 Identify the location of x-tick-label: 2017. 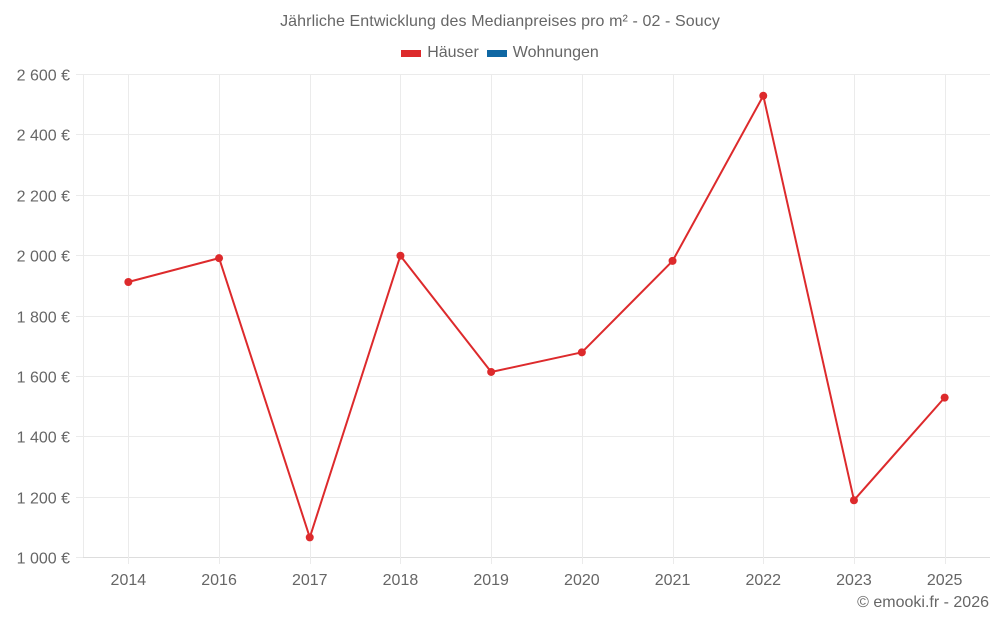
(310, 580).